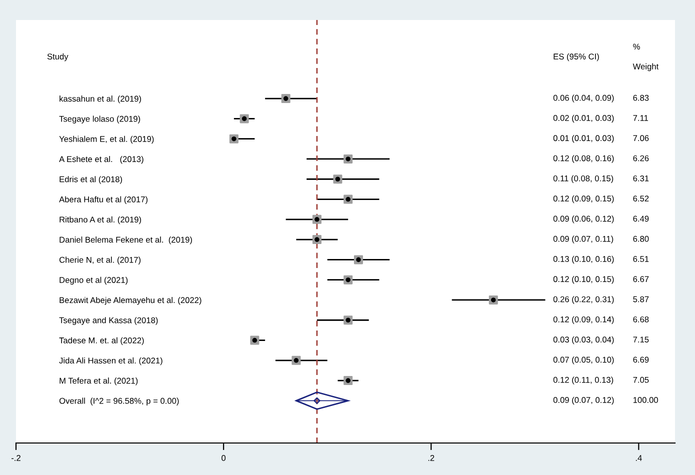 Image resolution: width=695 pixels, height=475 pixels. Describe the element at coordinates (641, 178) in the screenshot. I see `annotation: 6.31` at that location.